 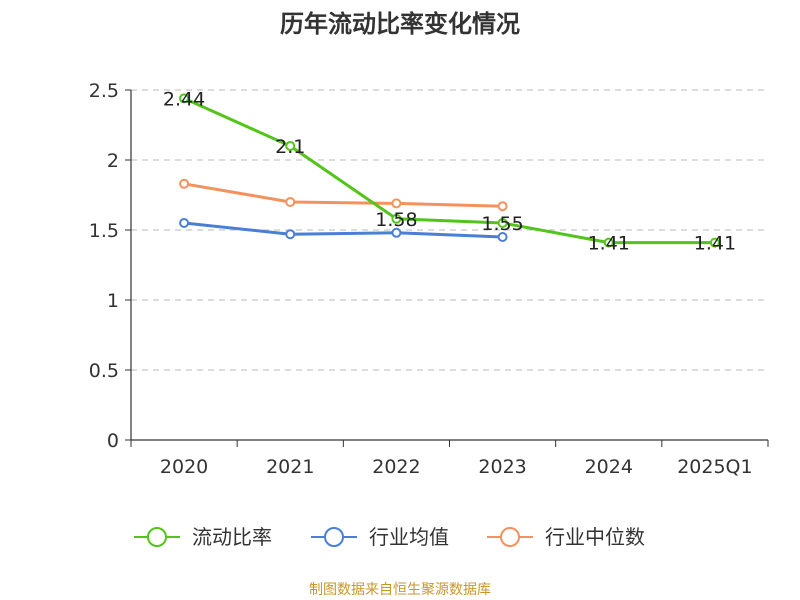 What do you see at coordinates (104, 371) in the screenshot?
I see `y-tick-label: 0.5` at bounding box center [104, 371].